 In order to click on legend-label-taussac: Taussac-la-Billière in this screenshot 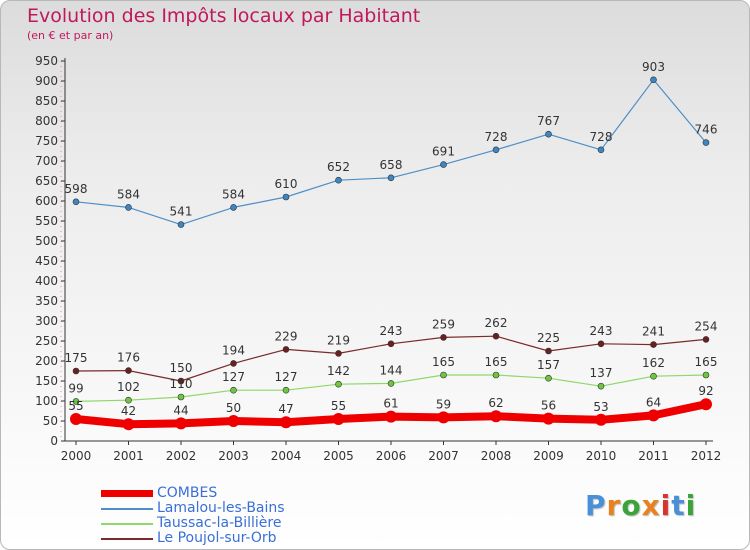, I will do `click(219, 523)`.